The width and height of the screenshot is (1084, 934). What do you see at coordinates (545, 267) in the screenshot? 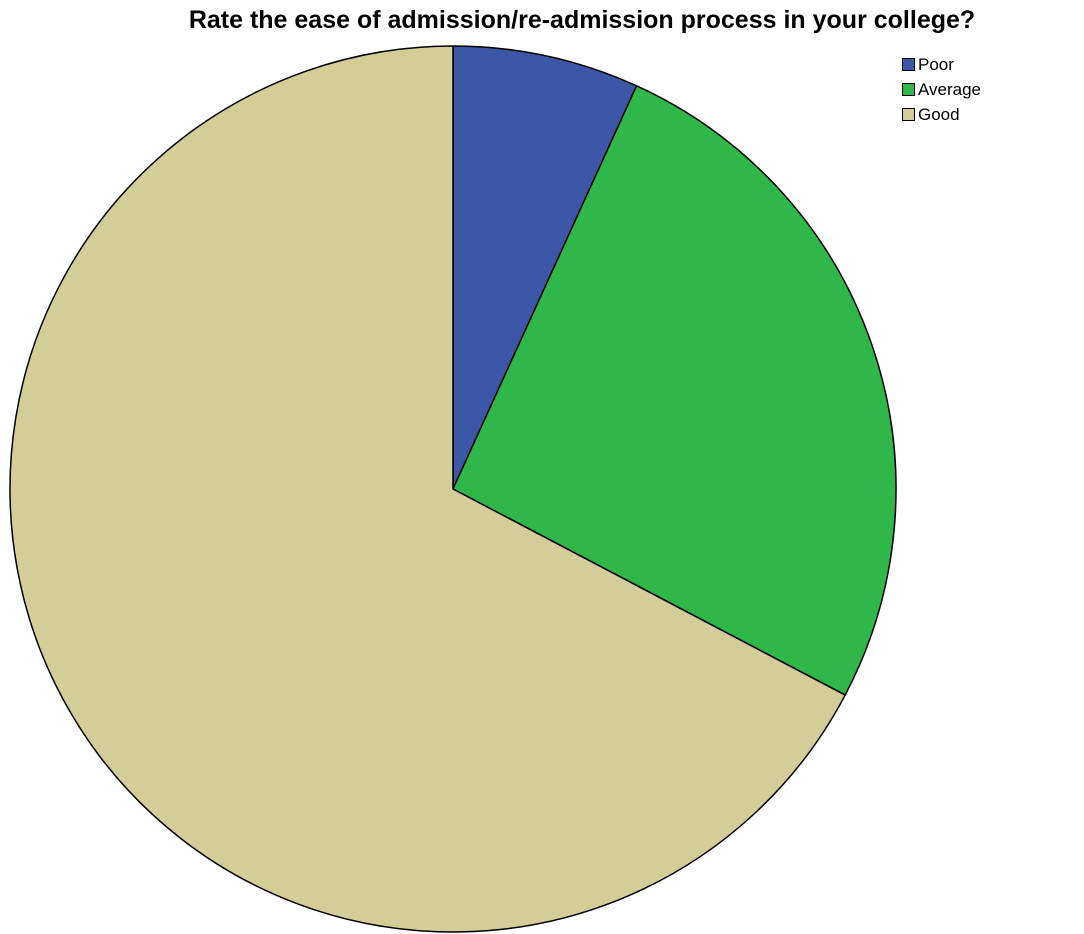
I see `pie-slice-poor` at bounding box center [545, 267].